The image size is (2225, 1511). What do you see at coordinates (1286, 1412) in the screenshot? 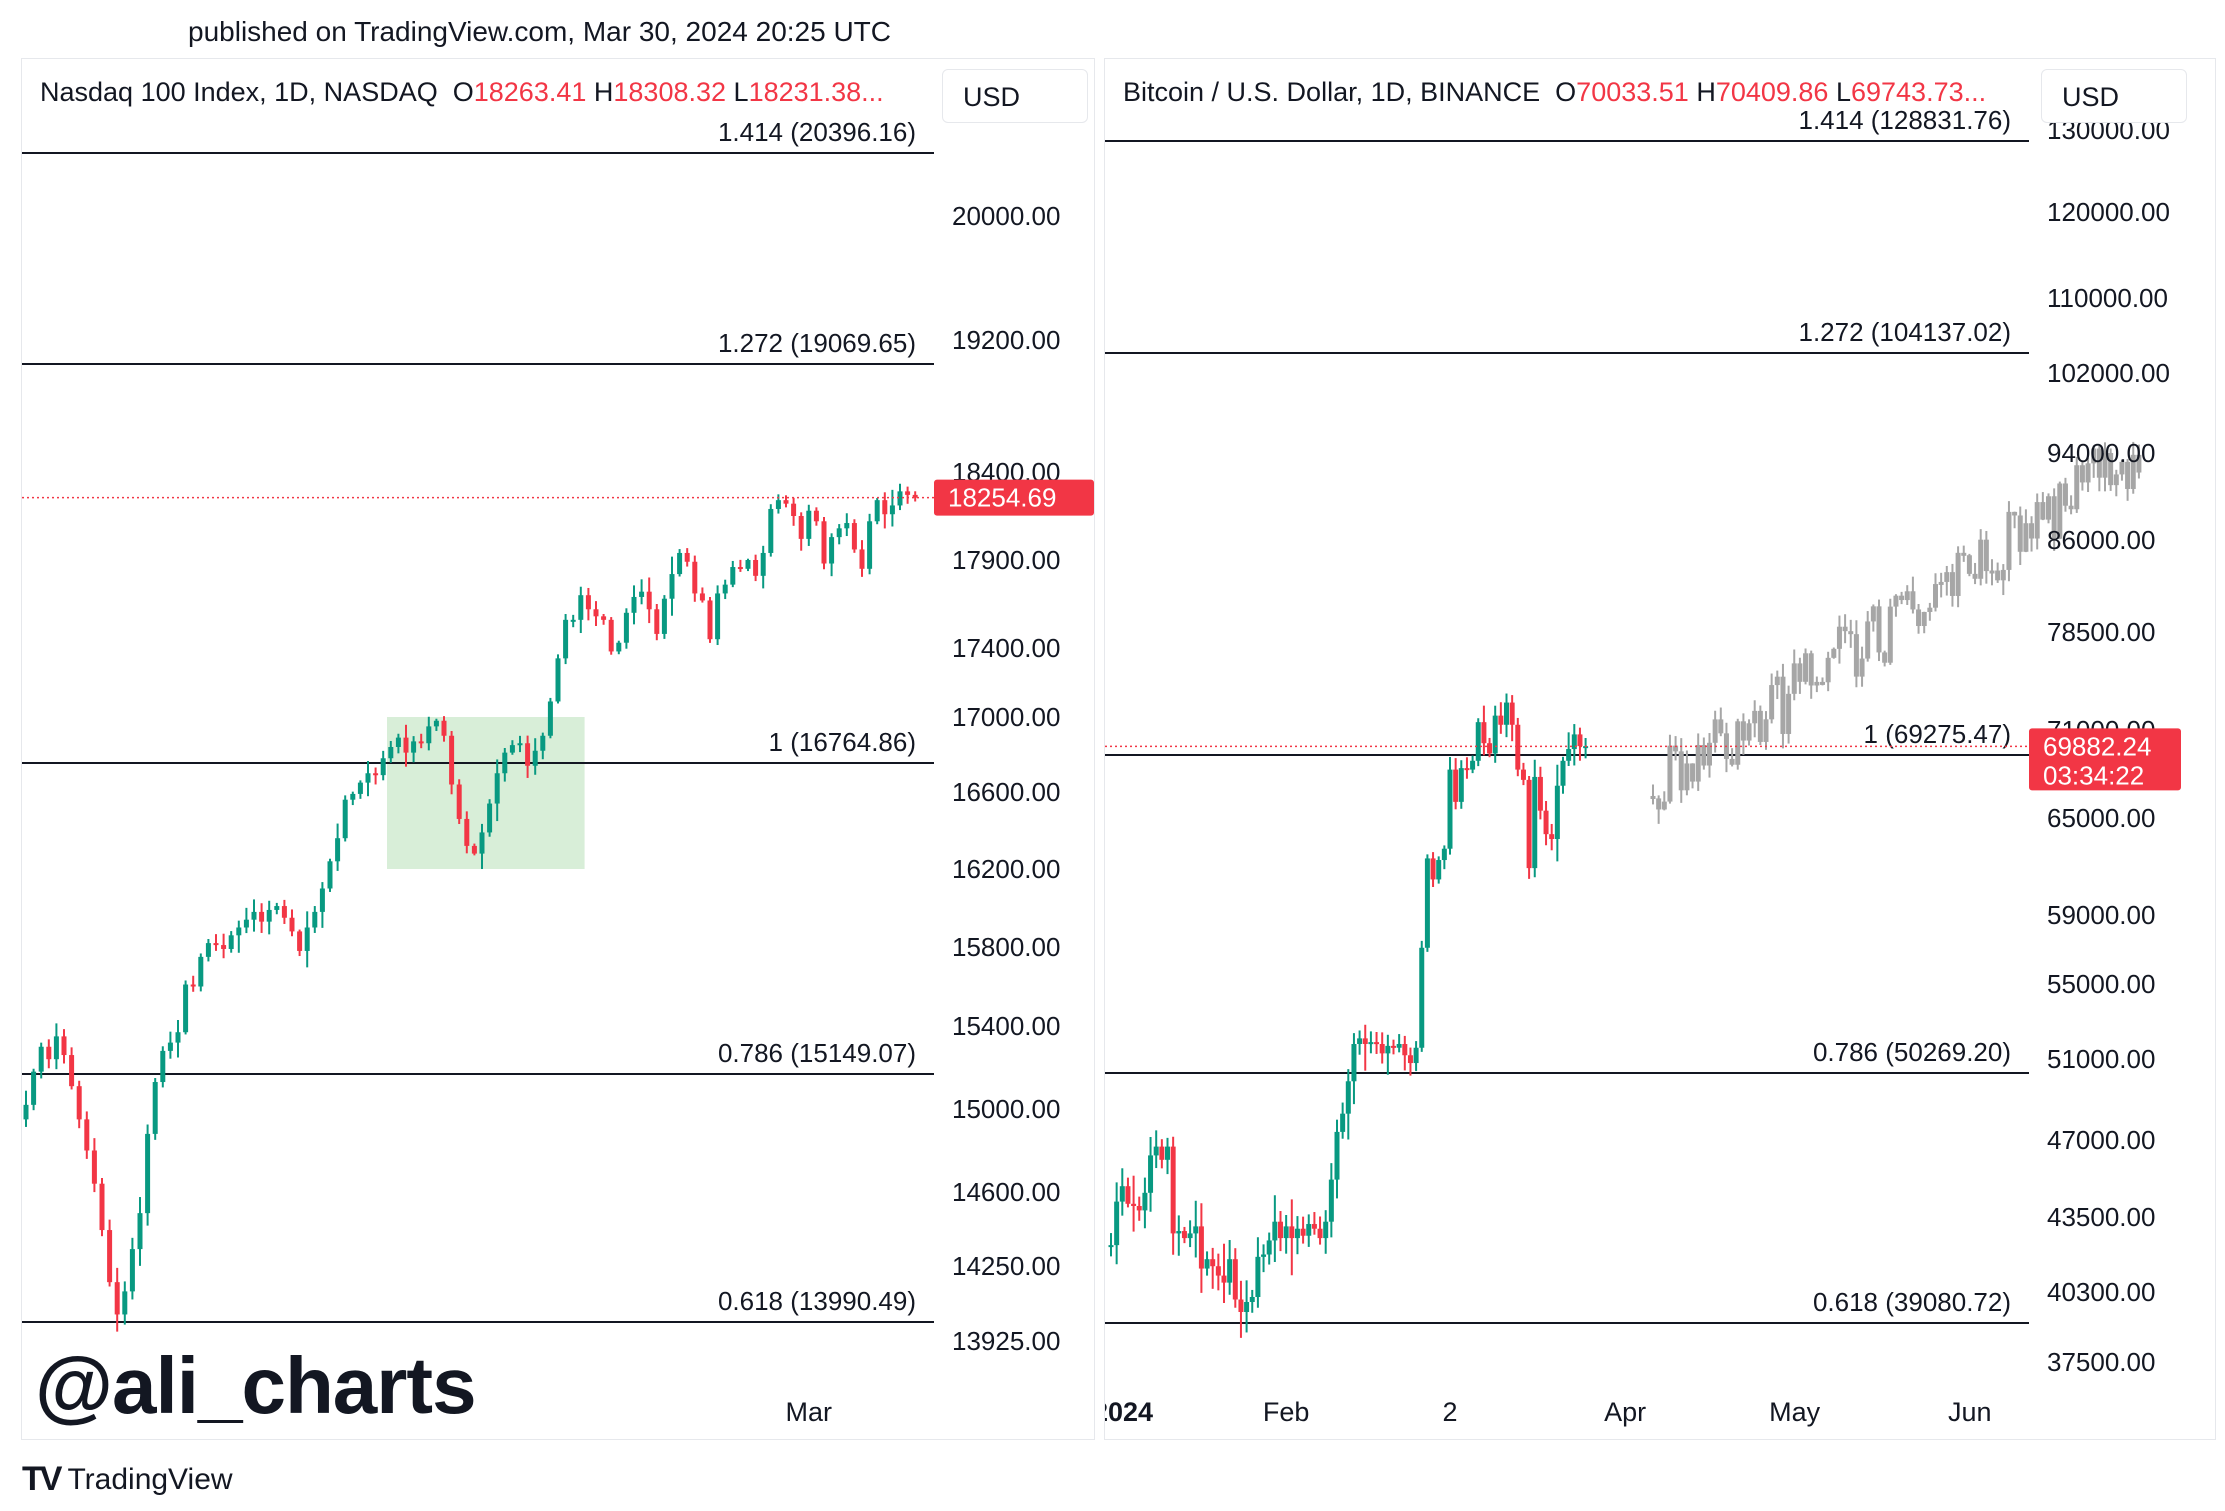
I see `undefined-x-tick: Feb` at bounding box center [1286, 1412].